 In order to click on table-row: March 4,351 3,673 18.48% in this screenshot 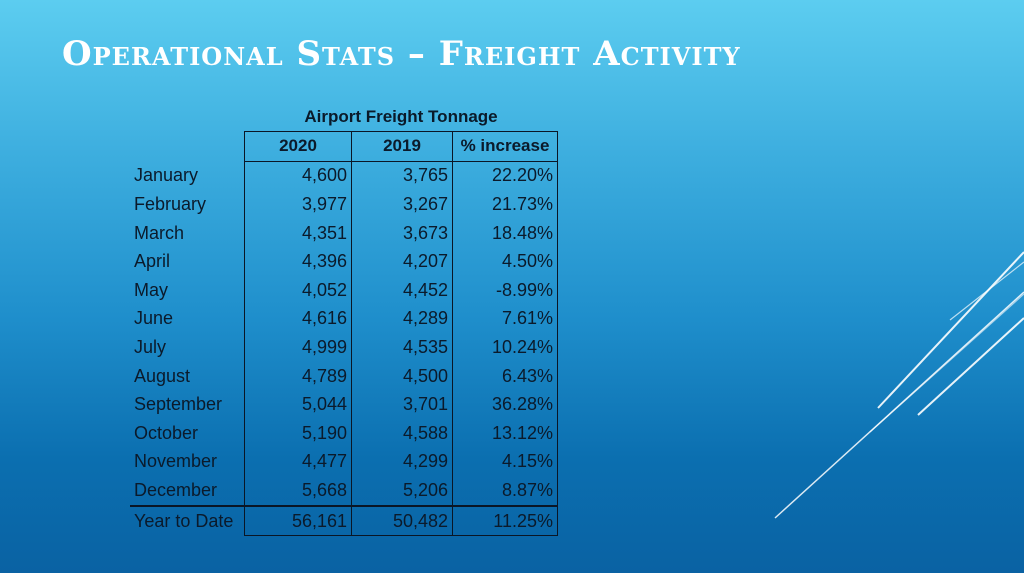, I will do `click(344, 233)`.